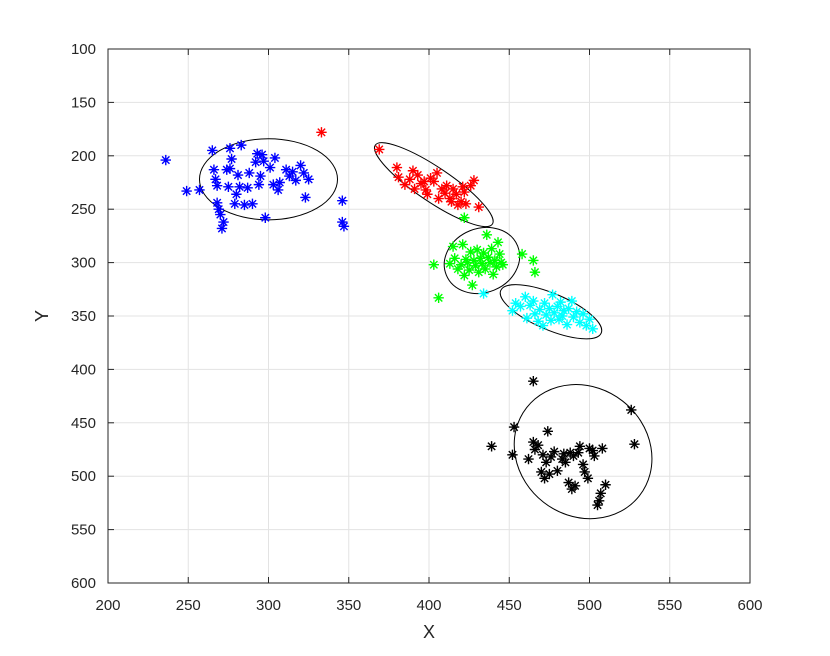  What do you see at coordinates (83, 530) in the screenshot?
I see `y-tick-label: 550` at bounding box center [83, 530].